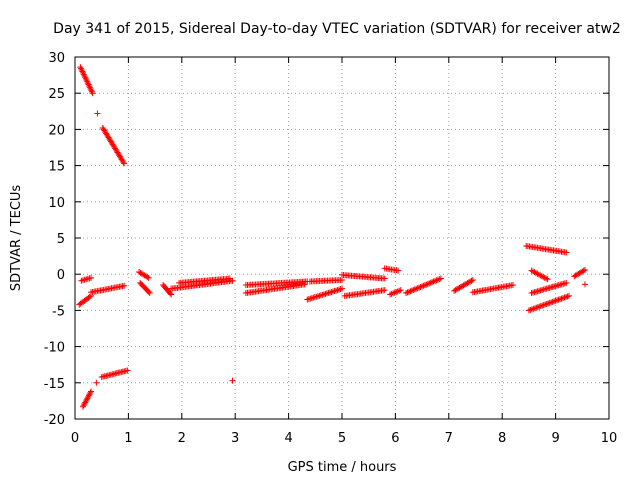 The height and width of the screenshot is (480, 640). Describe the element at coordinates (56, 203) in the screenshot. I see `y-tick-label: 10` at that location.